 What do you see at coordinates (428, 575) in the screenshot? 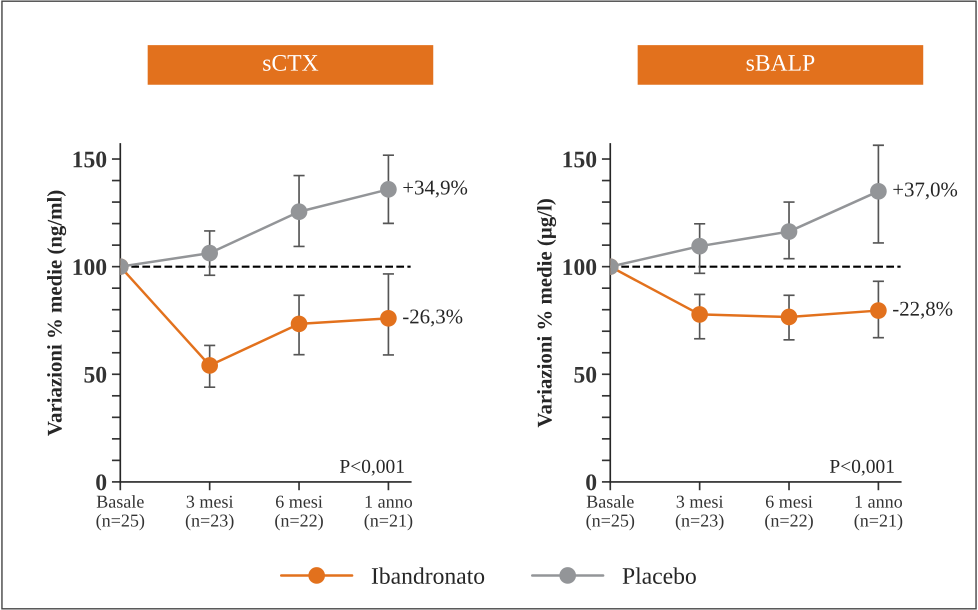
I see `legend-label: Ibandronato` at bounding box center [428, 575].